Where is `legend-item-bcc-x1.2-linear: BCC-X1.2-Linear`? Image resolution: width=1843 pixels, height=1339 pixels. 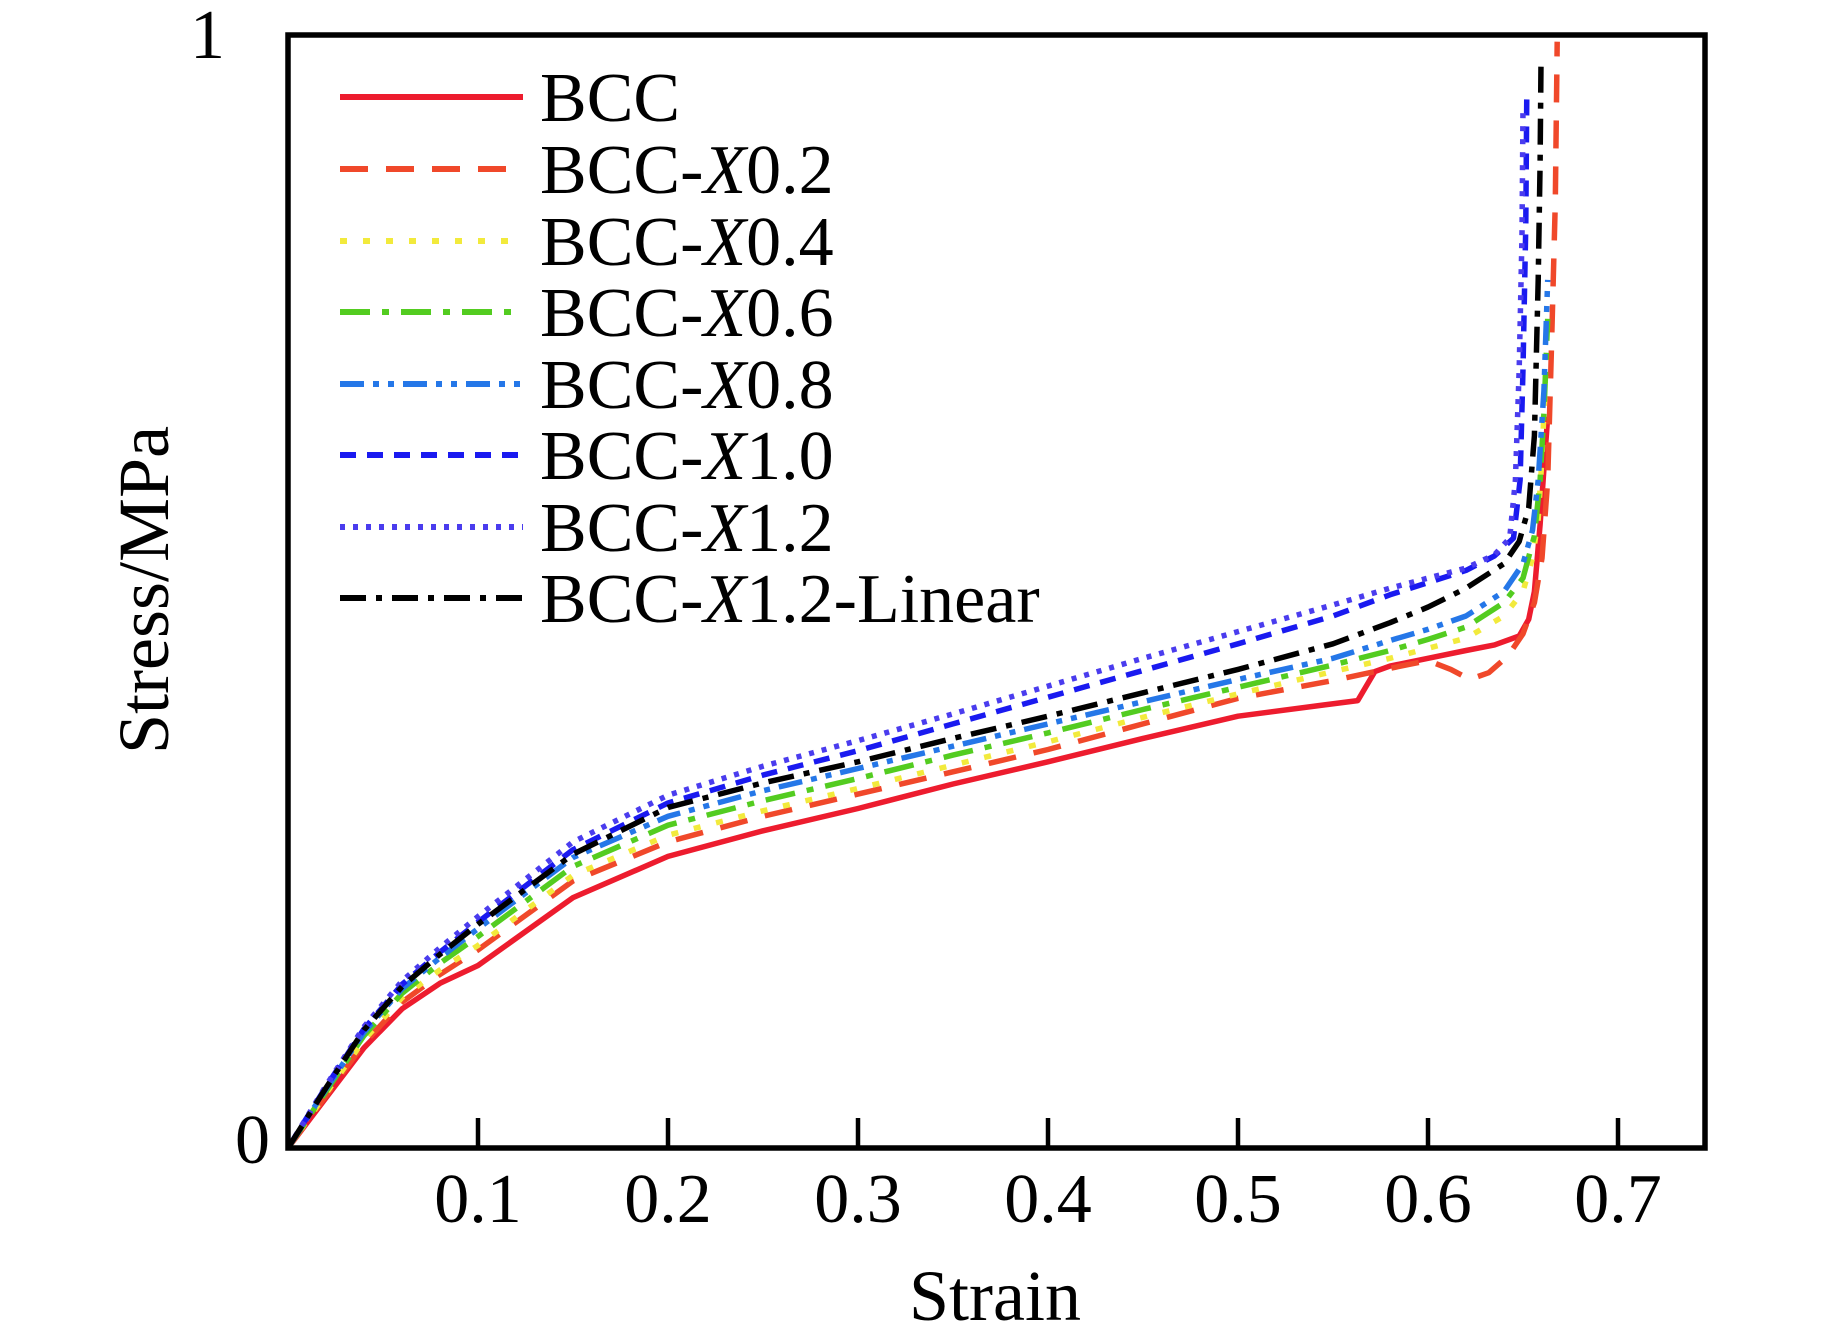 legend-item-bcc-x1.2-linear: BCC-X1.2-Linear is located at coordinates (690, 599).